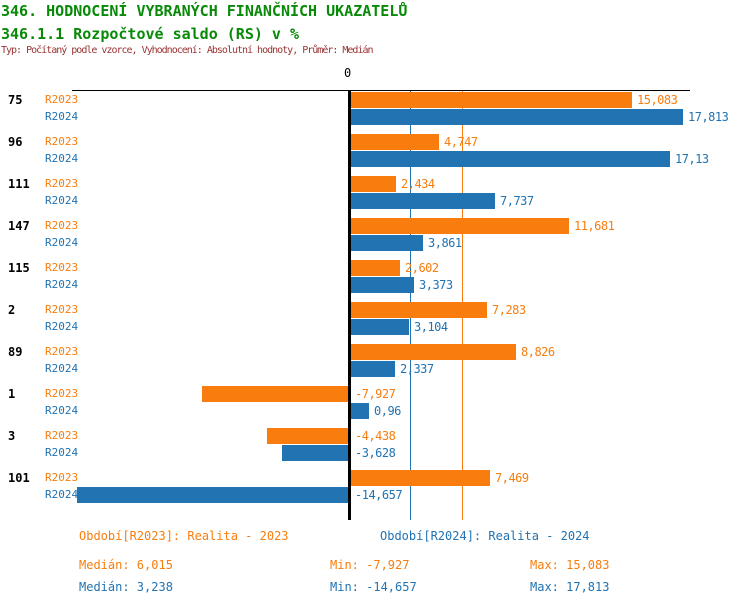 The image size is (750, 602). What do you see at coordinates (387, 411) in the screenshot?
I see `value-label-r2024-1: 0,96` at bounding box center [387, 411].